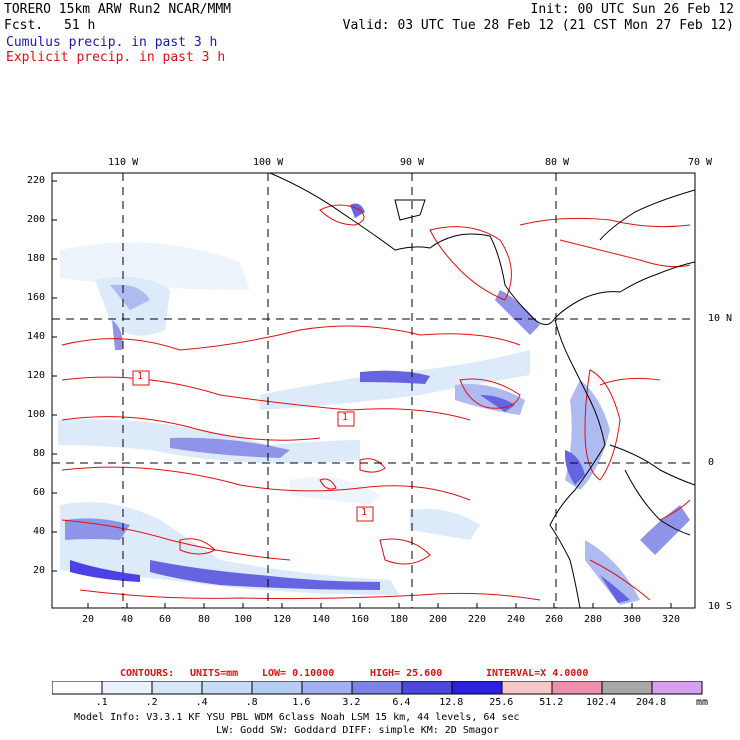  Describe the element at coordinates (39, 570) in the screenshot. I see `y-tick: 20` at that location.